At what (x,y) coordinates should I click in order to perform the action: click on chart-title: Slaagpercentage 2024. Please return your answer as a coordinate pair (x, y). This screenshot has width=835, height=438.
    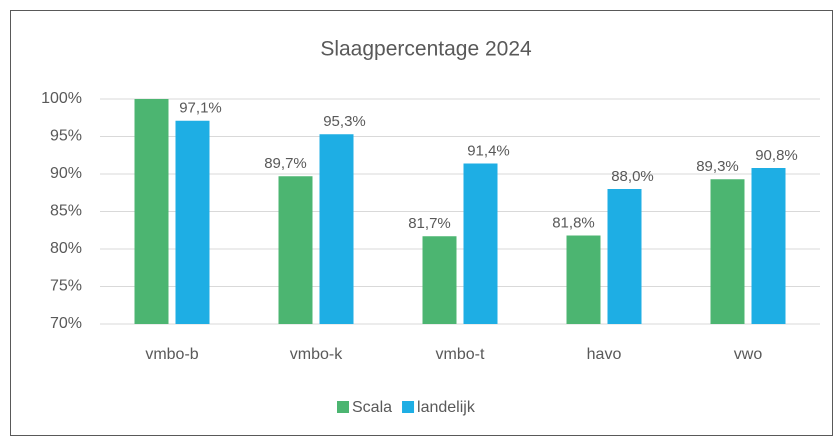
    Looking at the image, I should click on (426, 49).